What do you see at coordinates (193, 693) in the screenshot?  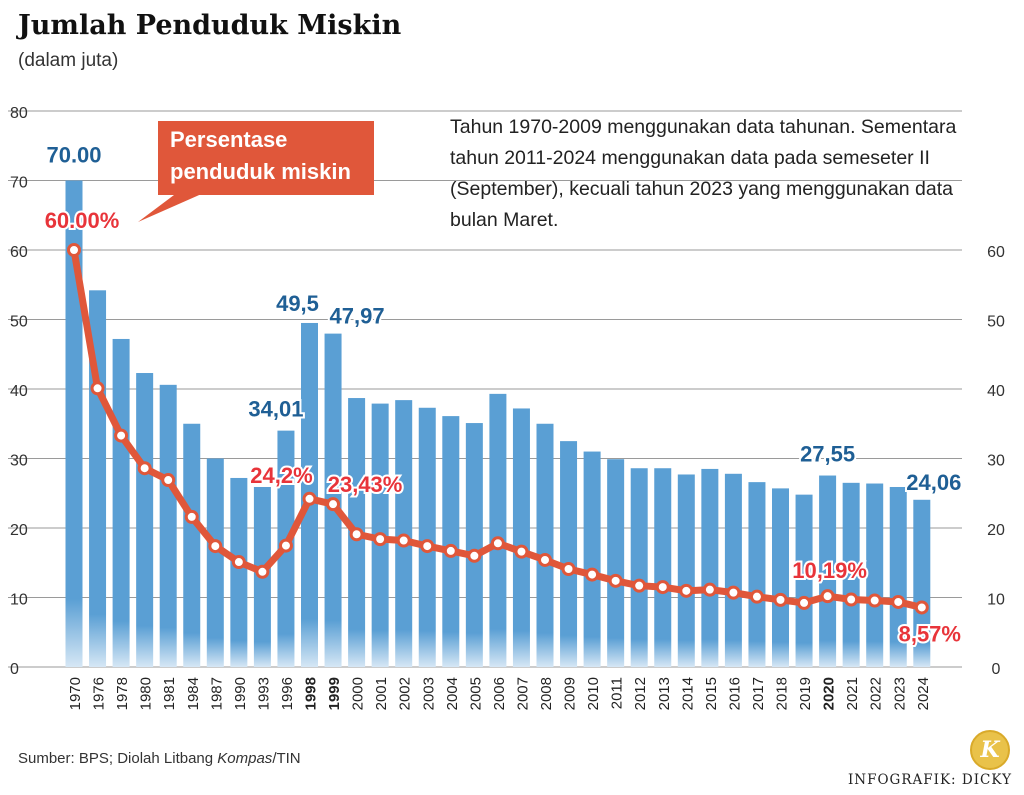 I see `x-tick-label: 1984` at bounding box center [193, 693].